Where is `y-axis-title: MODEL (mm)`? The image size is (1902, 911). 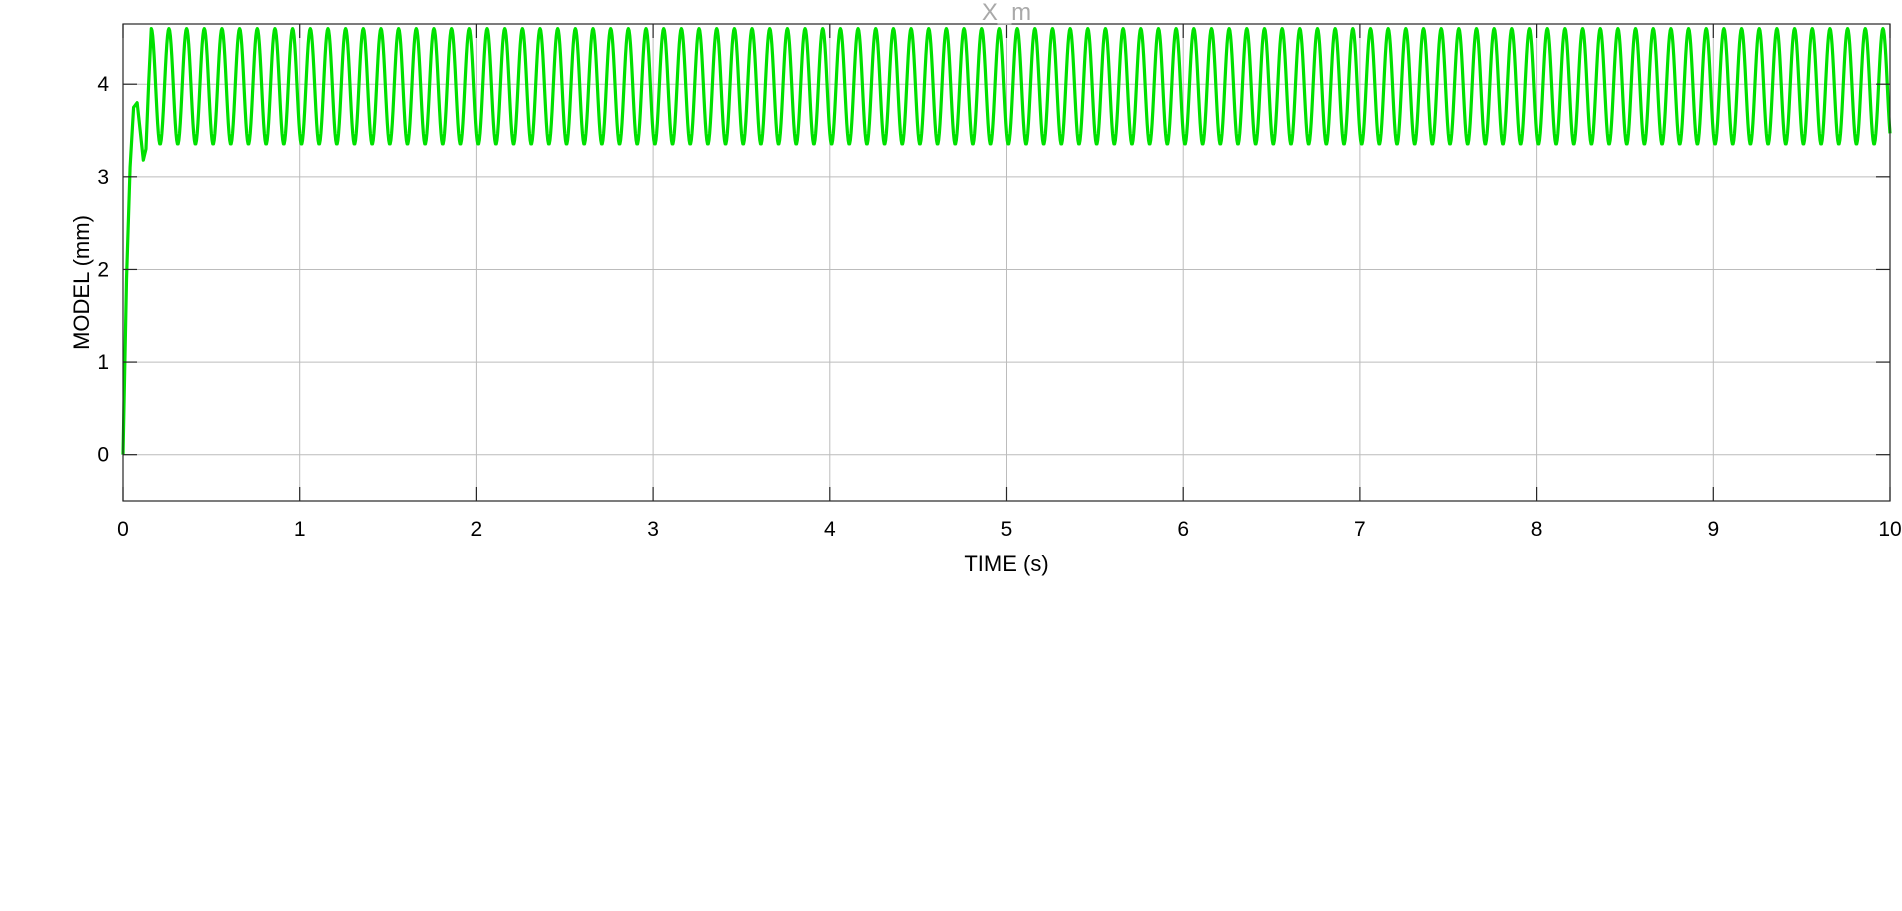 y-axis-title: MODEL (mm) is located at coordinates (81, 282).